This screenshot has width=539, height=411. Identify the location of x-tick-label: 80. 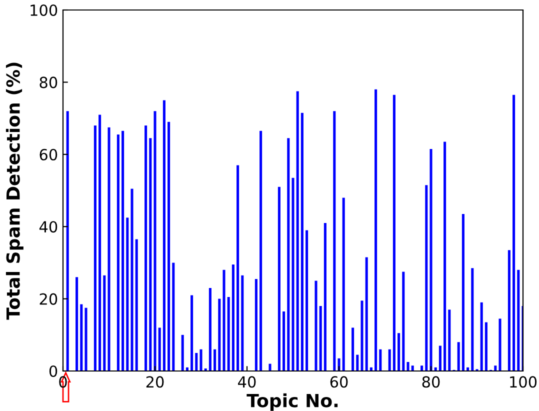
(431, 382).